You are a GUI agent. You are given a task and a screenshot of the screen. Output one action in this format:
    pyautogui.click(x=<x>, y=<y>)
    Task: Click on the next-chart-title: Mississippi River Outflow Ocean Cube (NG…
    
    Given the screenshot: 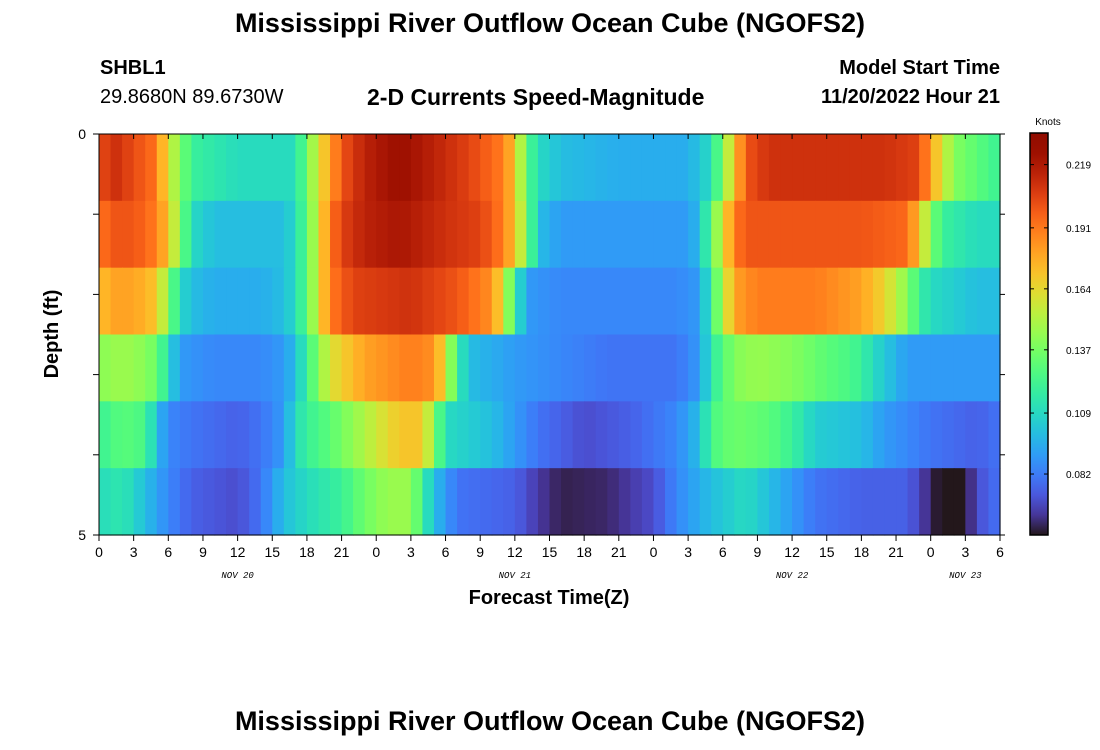 What is the action you would take?
    pyautogui.click(x=550, y=721)
    